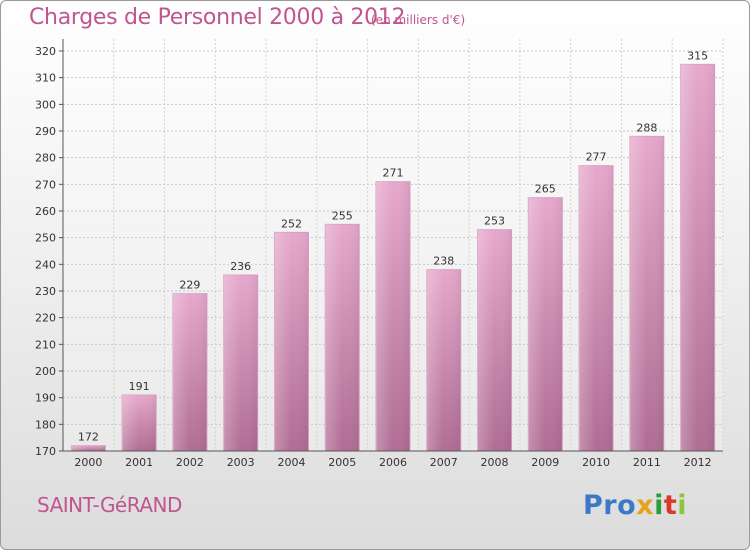 This screenshot has height=550, width=750. What do you see at coordinates (342, 462) in the screenshot?
I see `x-tick-label: 2005` at bounding box center [342, 462].